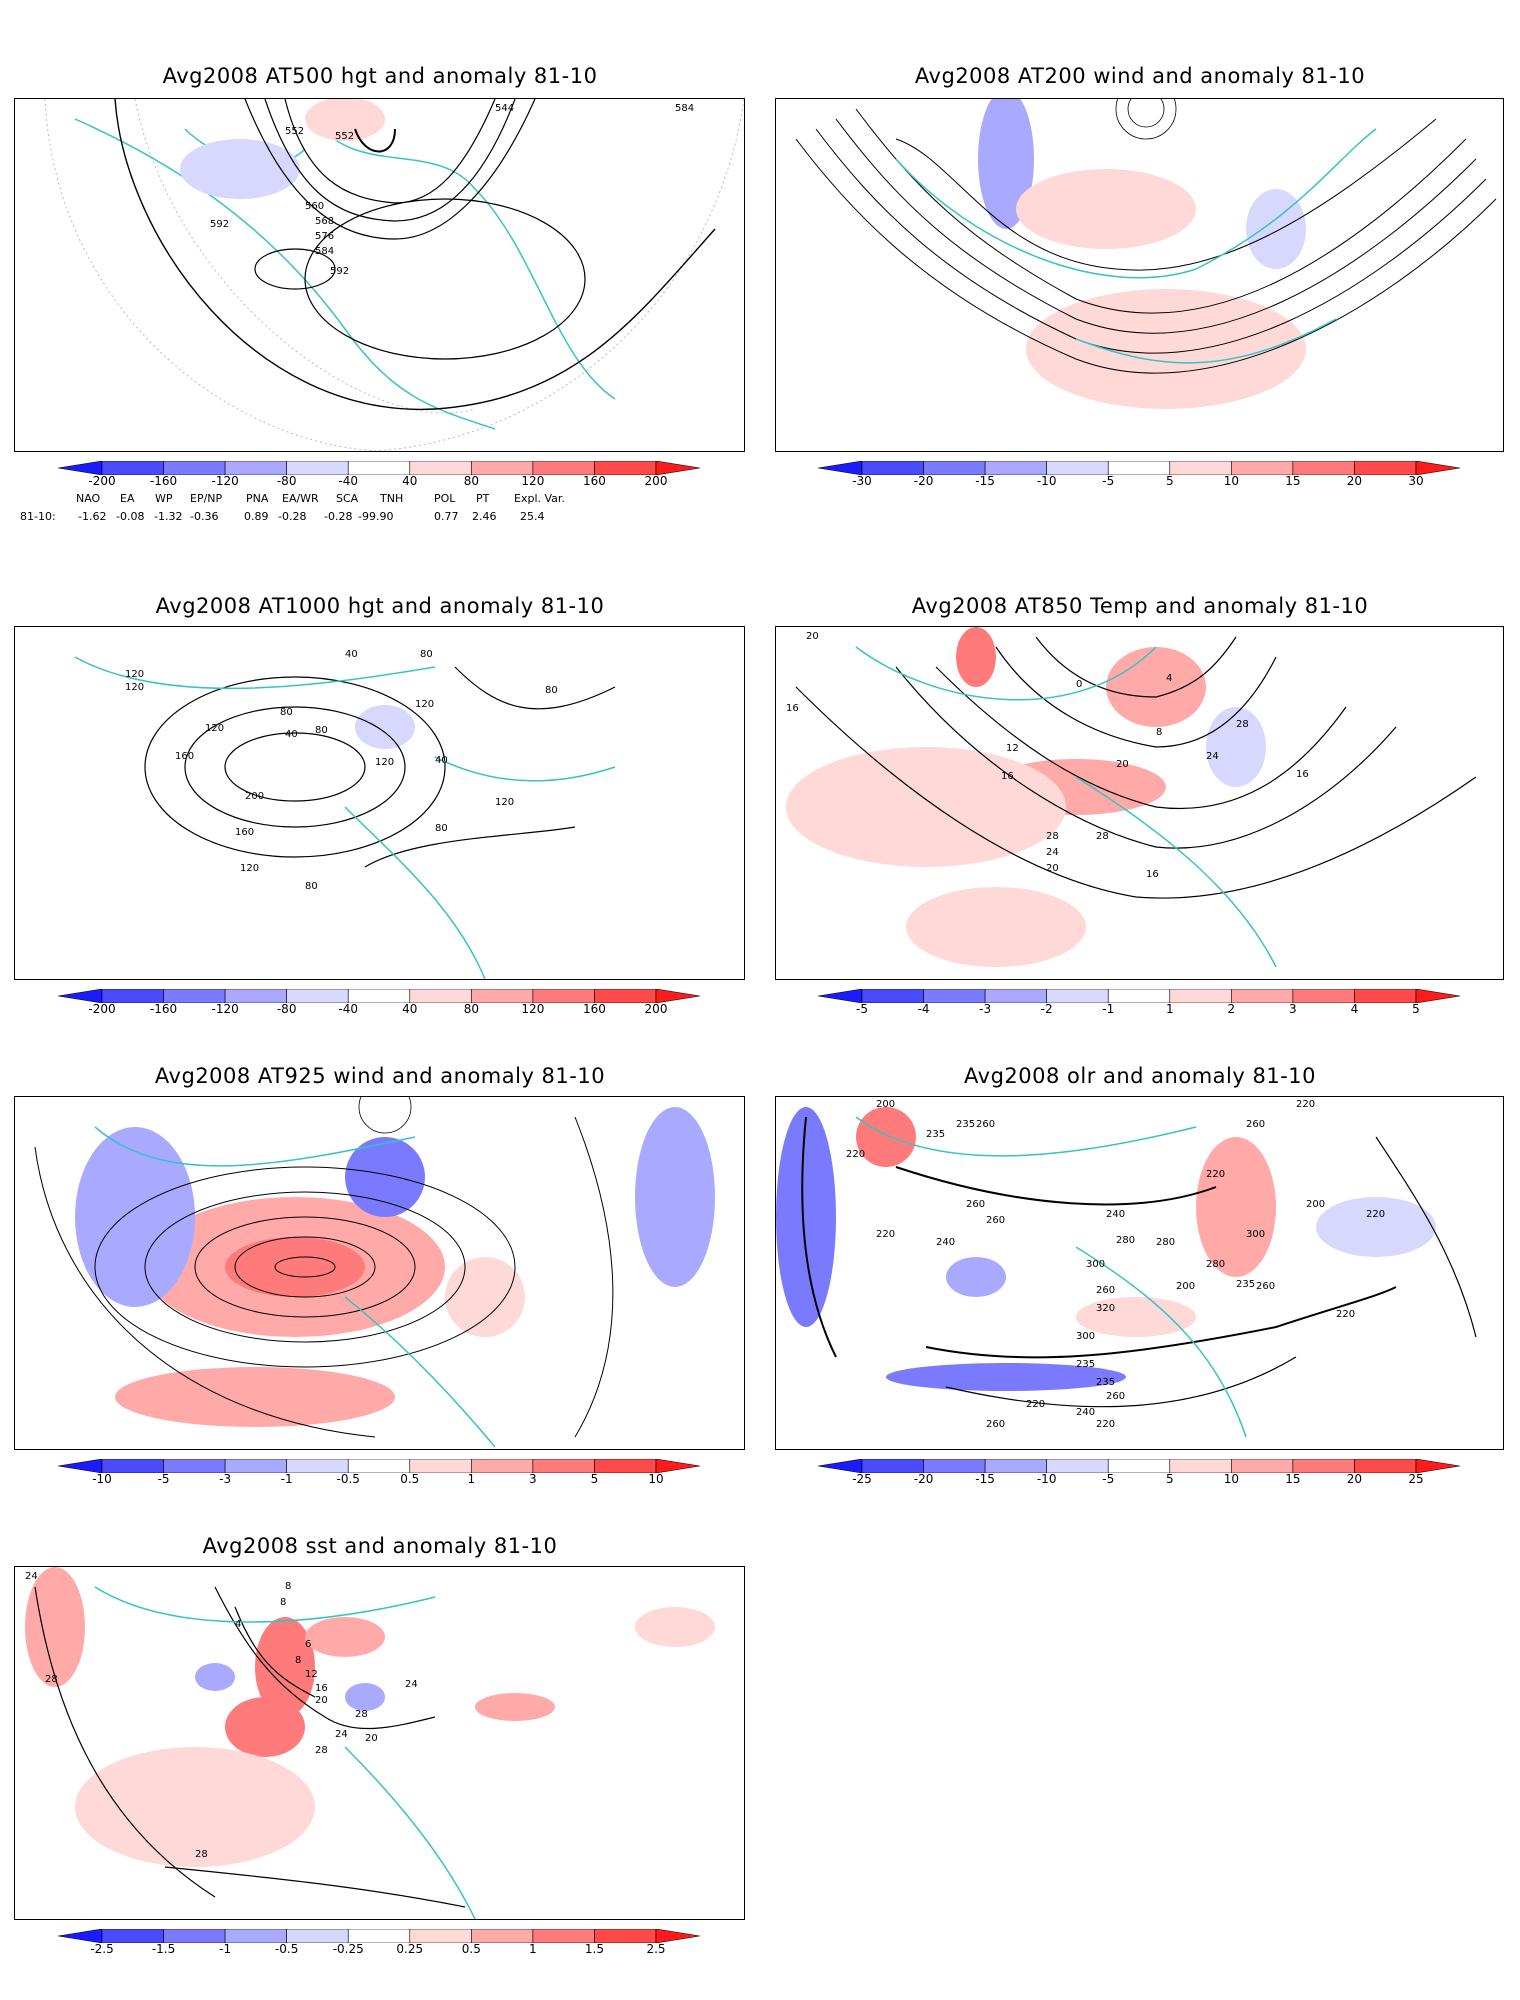  I want to click on contour-label: 0, so click(1079, 684).